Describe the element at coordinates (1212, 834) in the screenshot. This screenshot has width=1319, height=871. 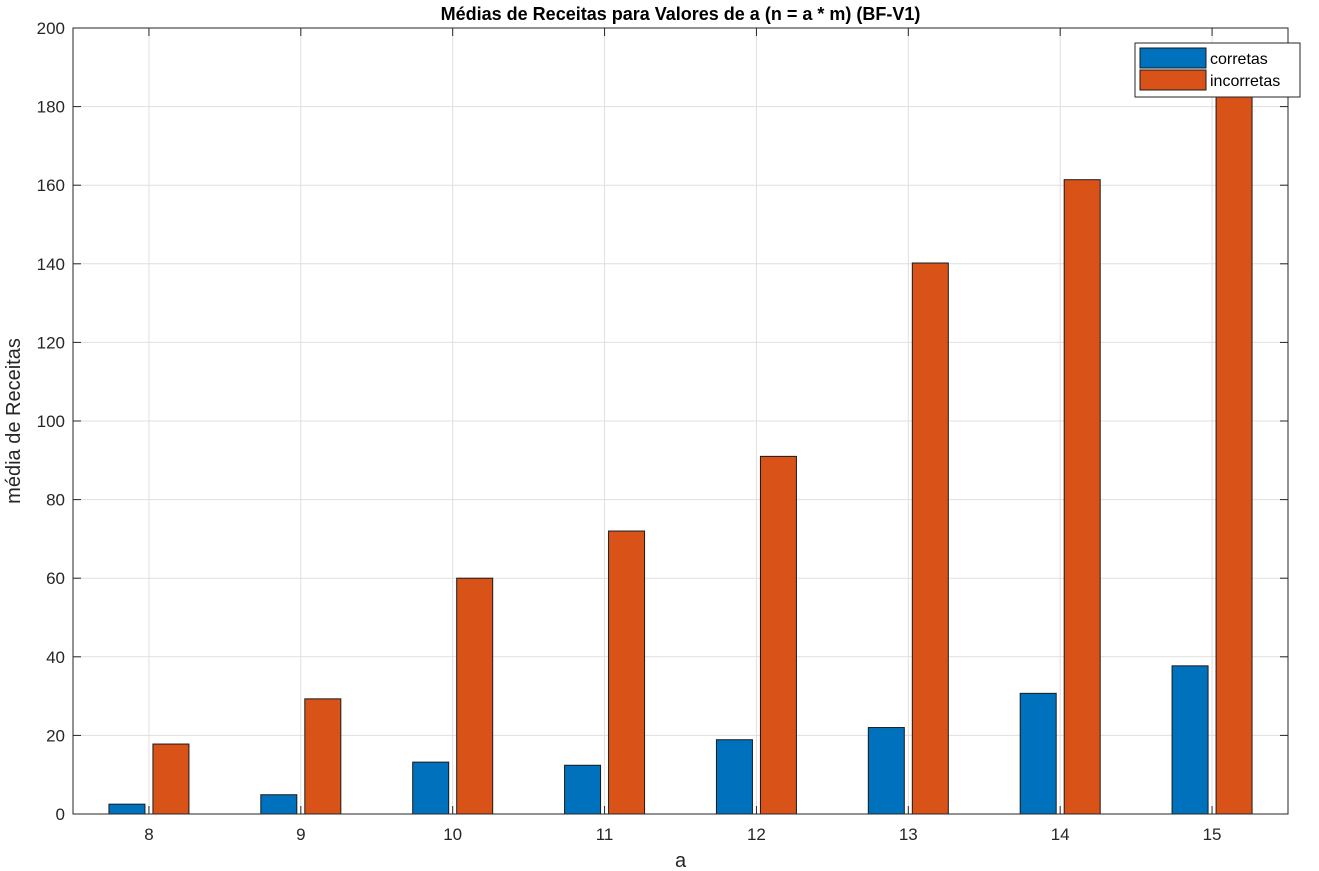
I see `x-tick-label: 15` at that location.